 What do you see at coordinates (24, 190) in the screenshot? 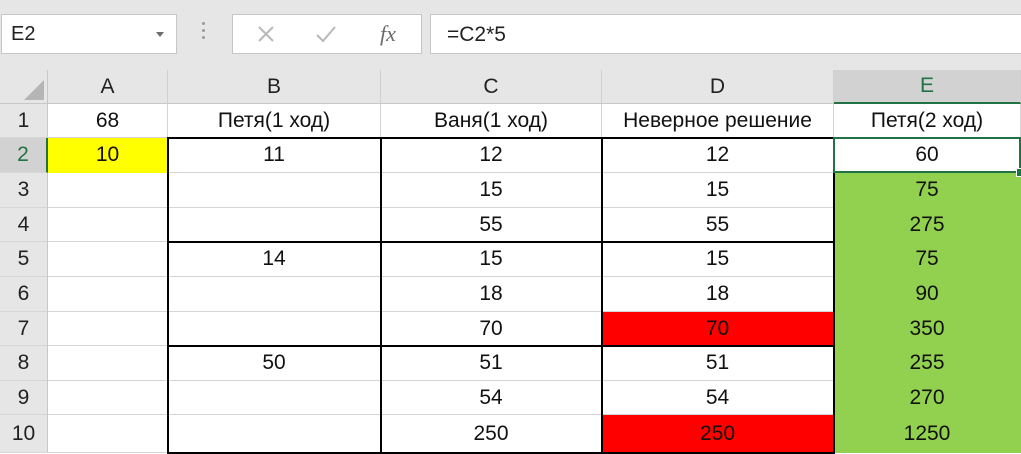
I see `row-header-3: 3` at bounding box center [24, 190].